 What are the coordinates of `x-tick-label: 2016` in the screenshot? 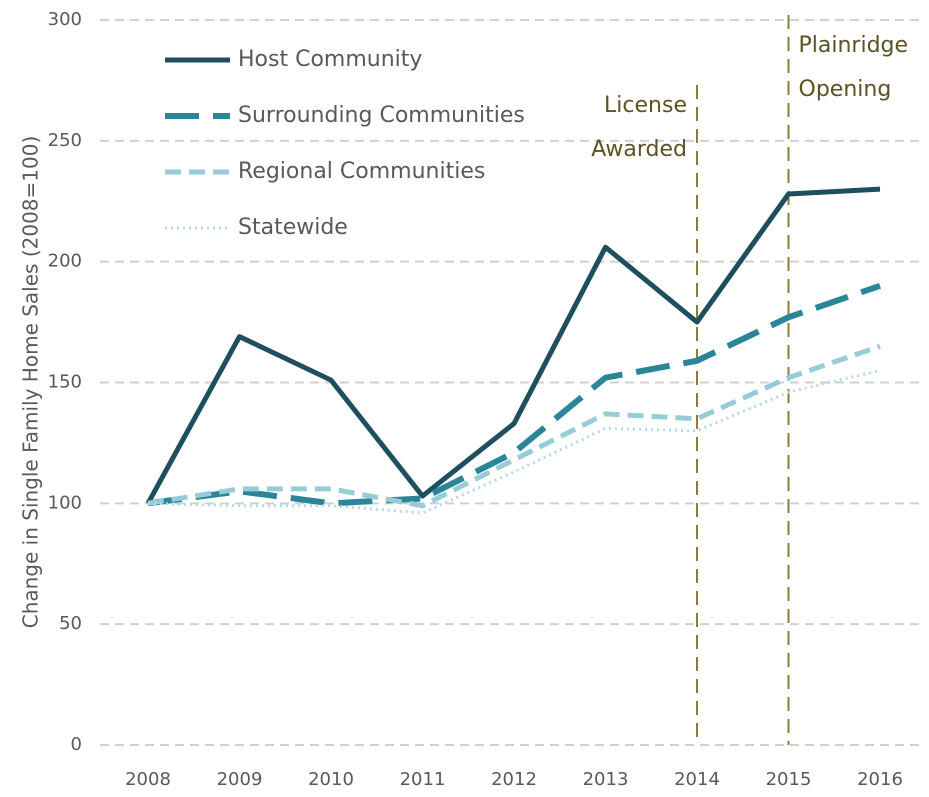 It's located at (880, 779).